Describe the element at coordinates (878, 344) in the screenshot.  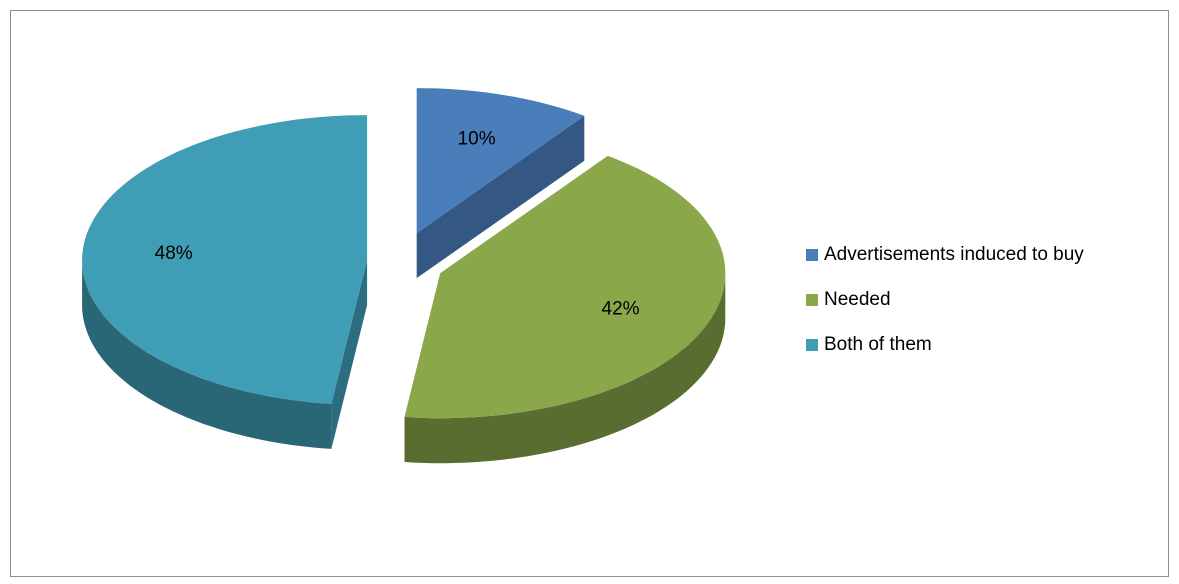
I see `legend-label: Both of them` at that location.